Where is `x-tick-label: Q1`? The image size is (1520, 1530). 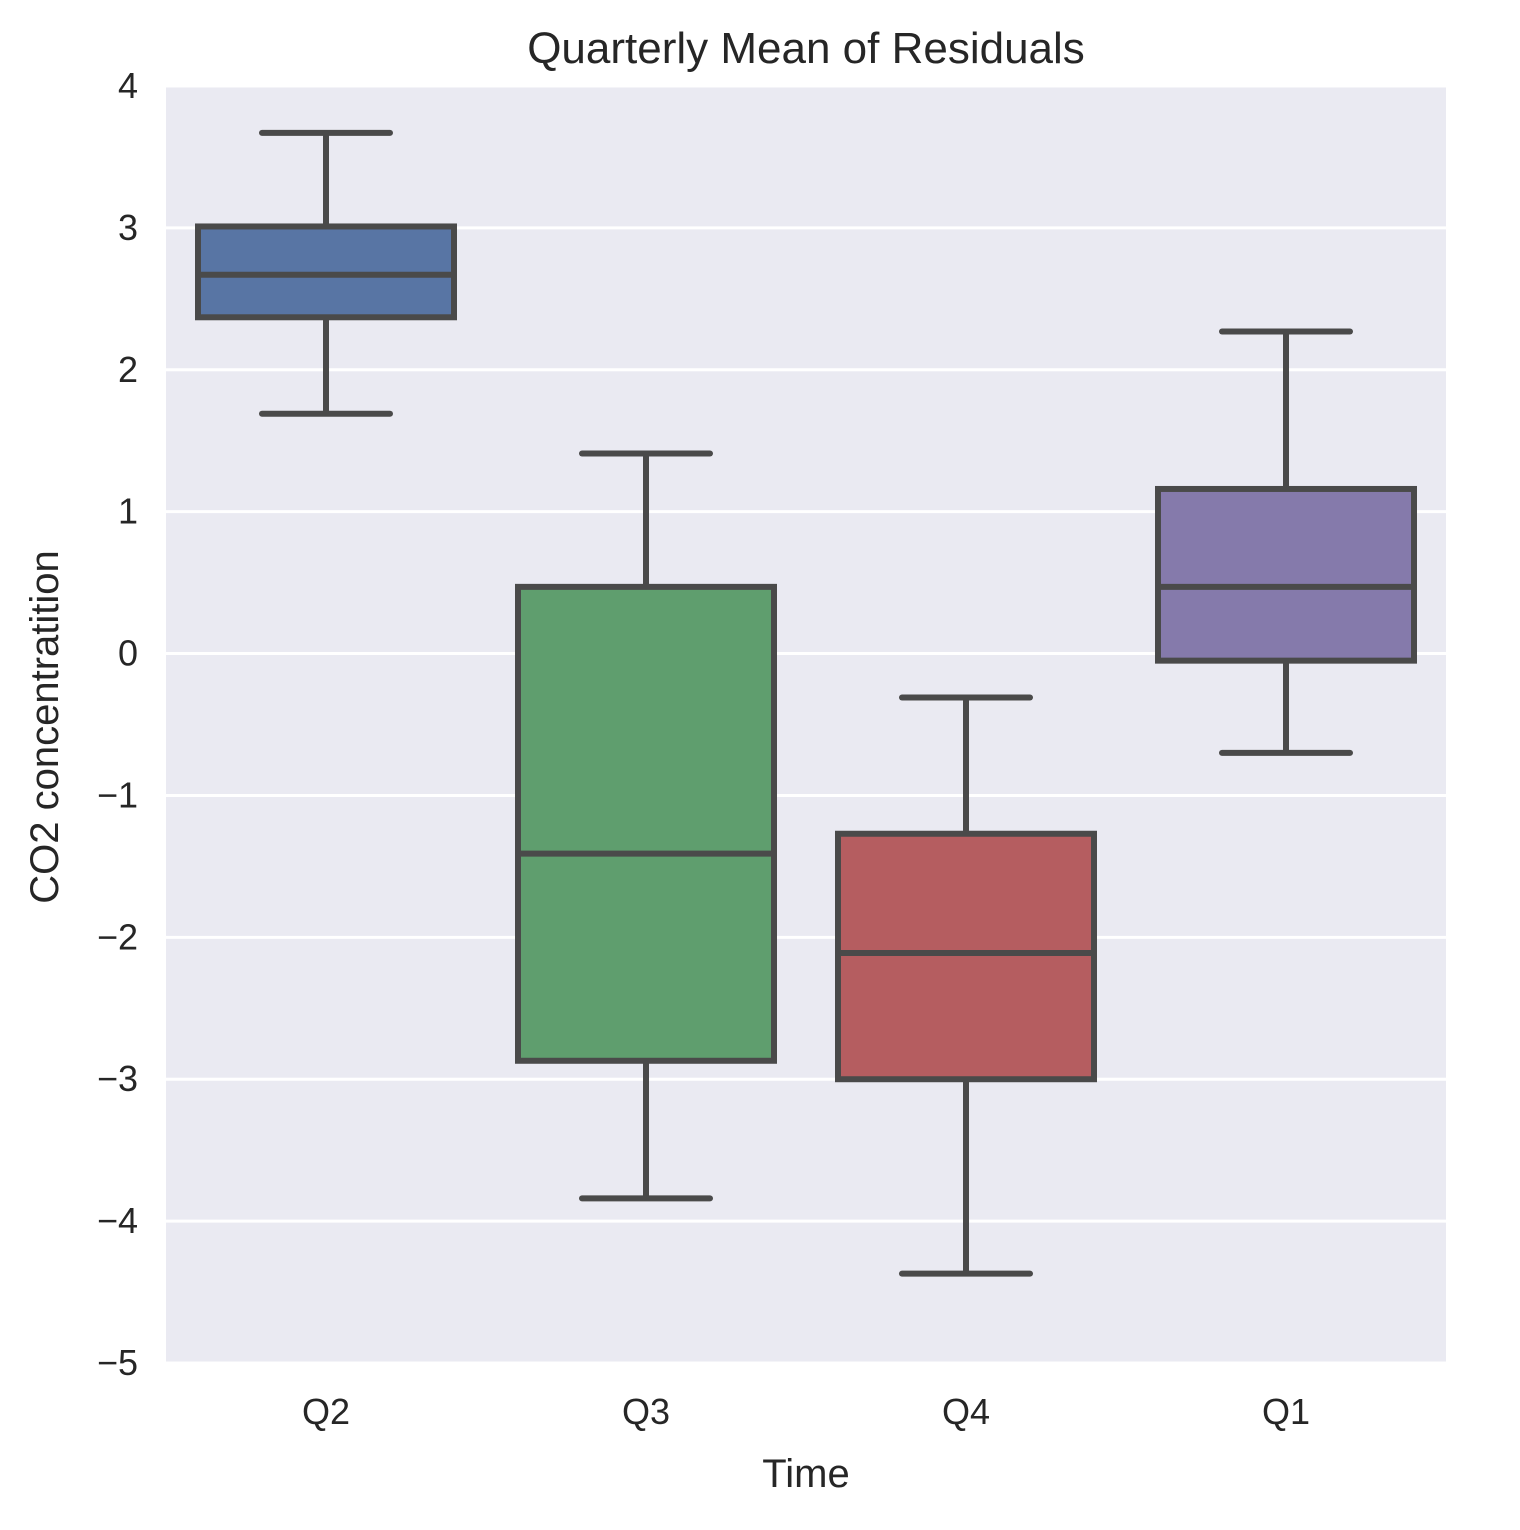 x-tick-label: Q1 is located at coordinates (1286, 1411).